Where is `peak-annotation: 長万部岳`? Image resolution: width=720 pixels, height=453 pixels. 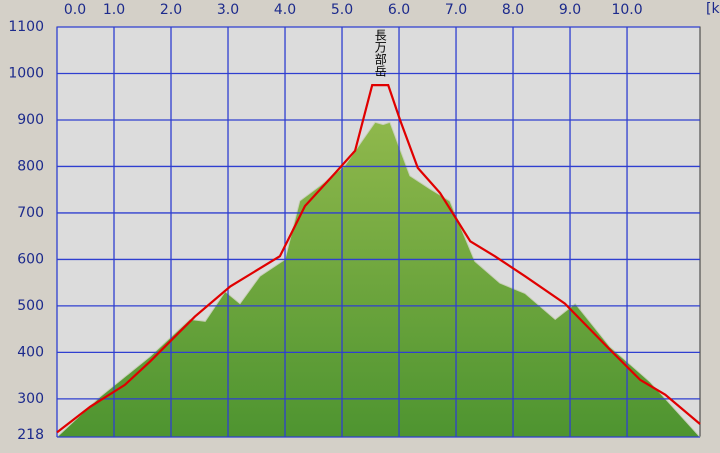
peak-annotation: 長万部岳 is located at coordinates (380, 53).